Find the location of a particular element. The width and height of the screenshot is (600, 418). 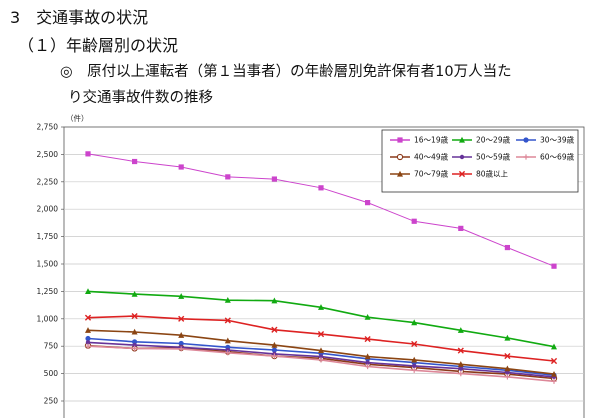

section-heading: 3 交通事故の状況 is located at coordinates (79, 17).